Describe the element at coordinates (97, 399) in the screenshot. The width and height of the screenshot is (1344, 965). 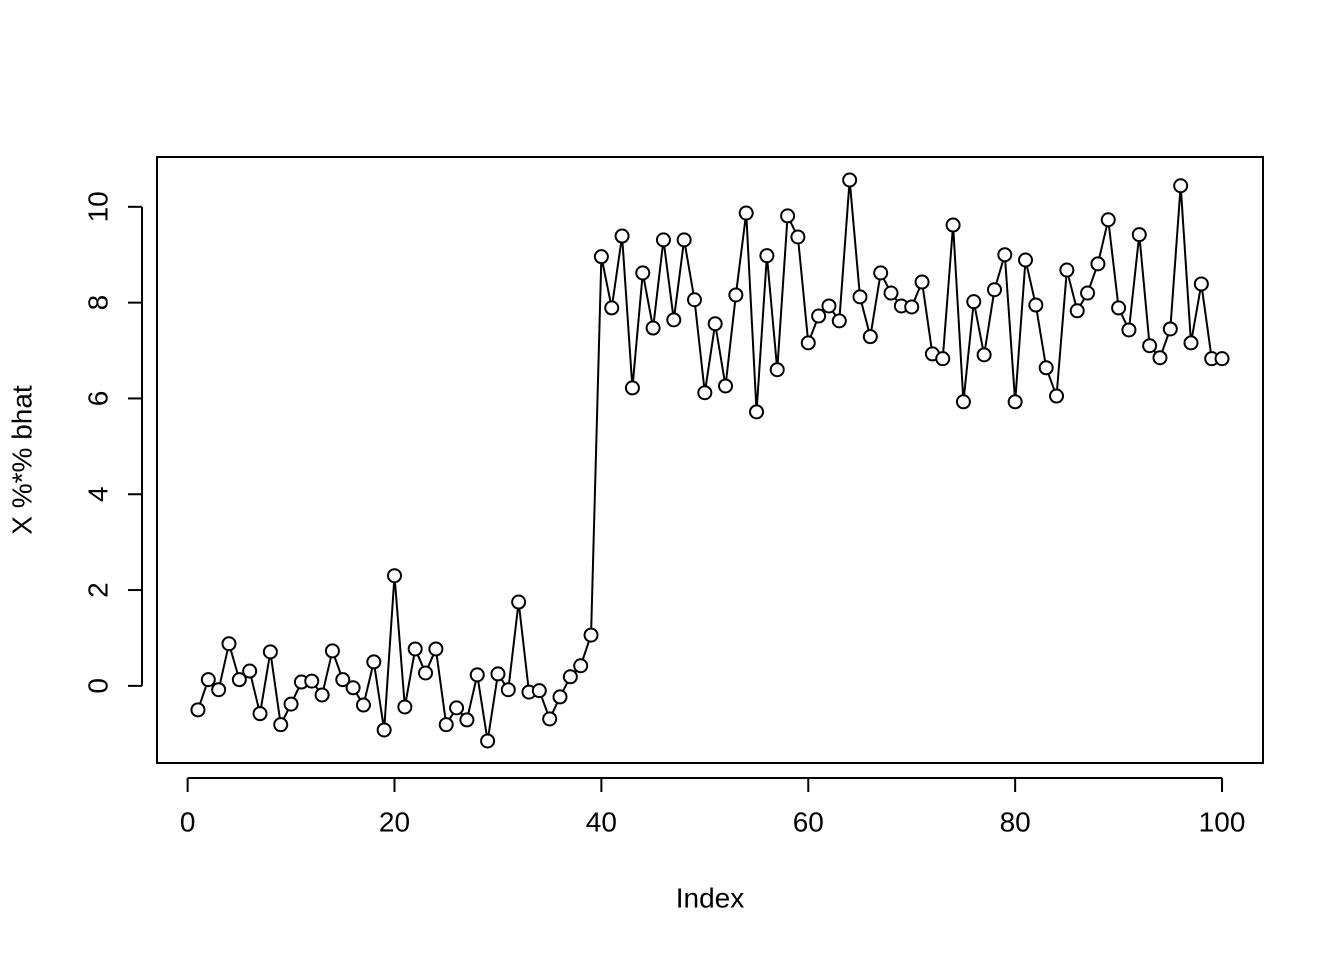
I see `y-tick-label: 6` at that location.